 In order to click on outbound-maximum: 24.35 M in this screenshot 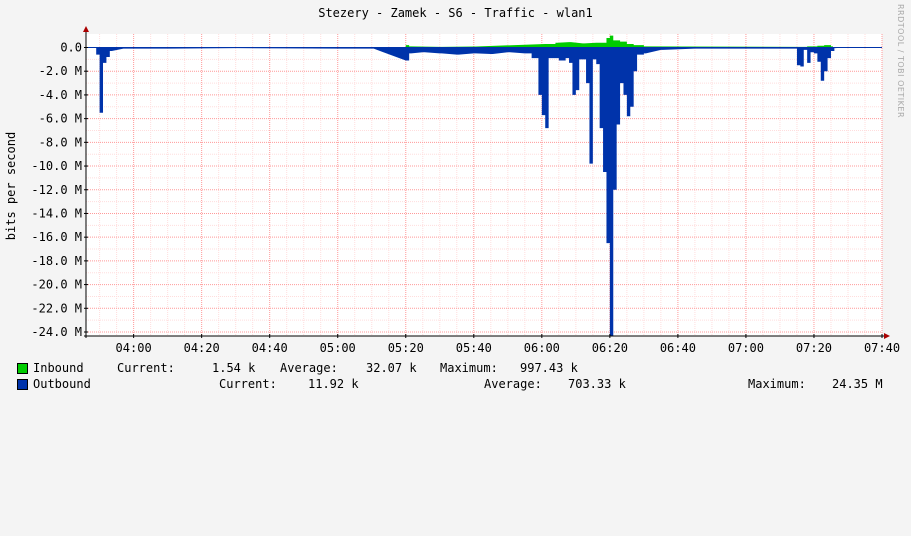, I will do `click(857, 384)`.